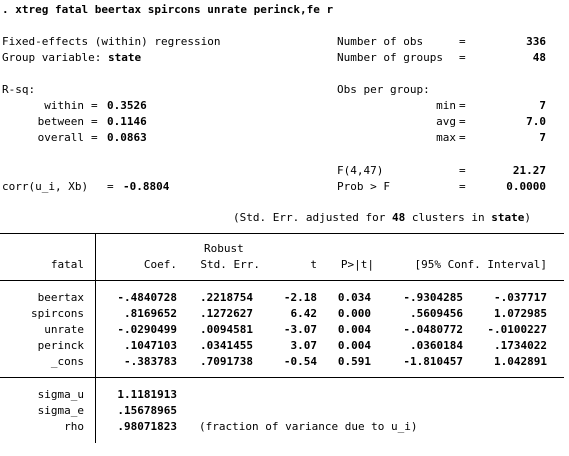 Image resolution: width=569 pixels, height=456 pixels. Describe the element at coordinates (529, 170) in the screenshot. I see `f-stat-value: 21.27` at that location.